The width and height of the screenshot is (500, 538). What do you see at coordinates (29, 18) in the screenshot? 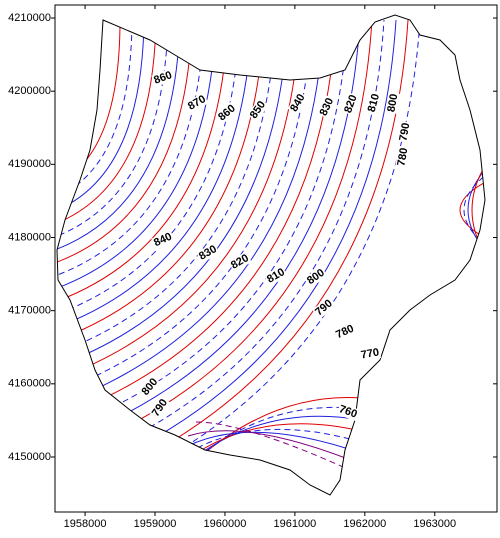
I see `y-tick-label: 4210000` at bounding box center [29, 18].